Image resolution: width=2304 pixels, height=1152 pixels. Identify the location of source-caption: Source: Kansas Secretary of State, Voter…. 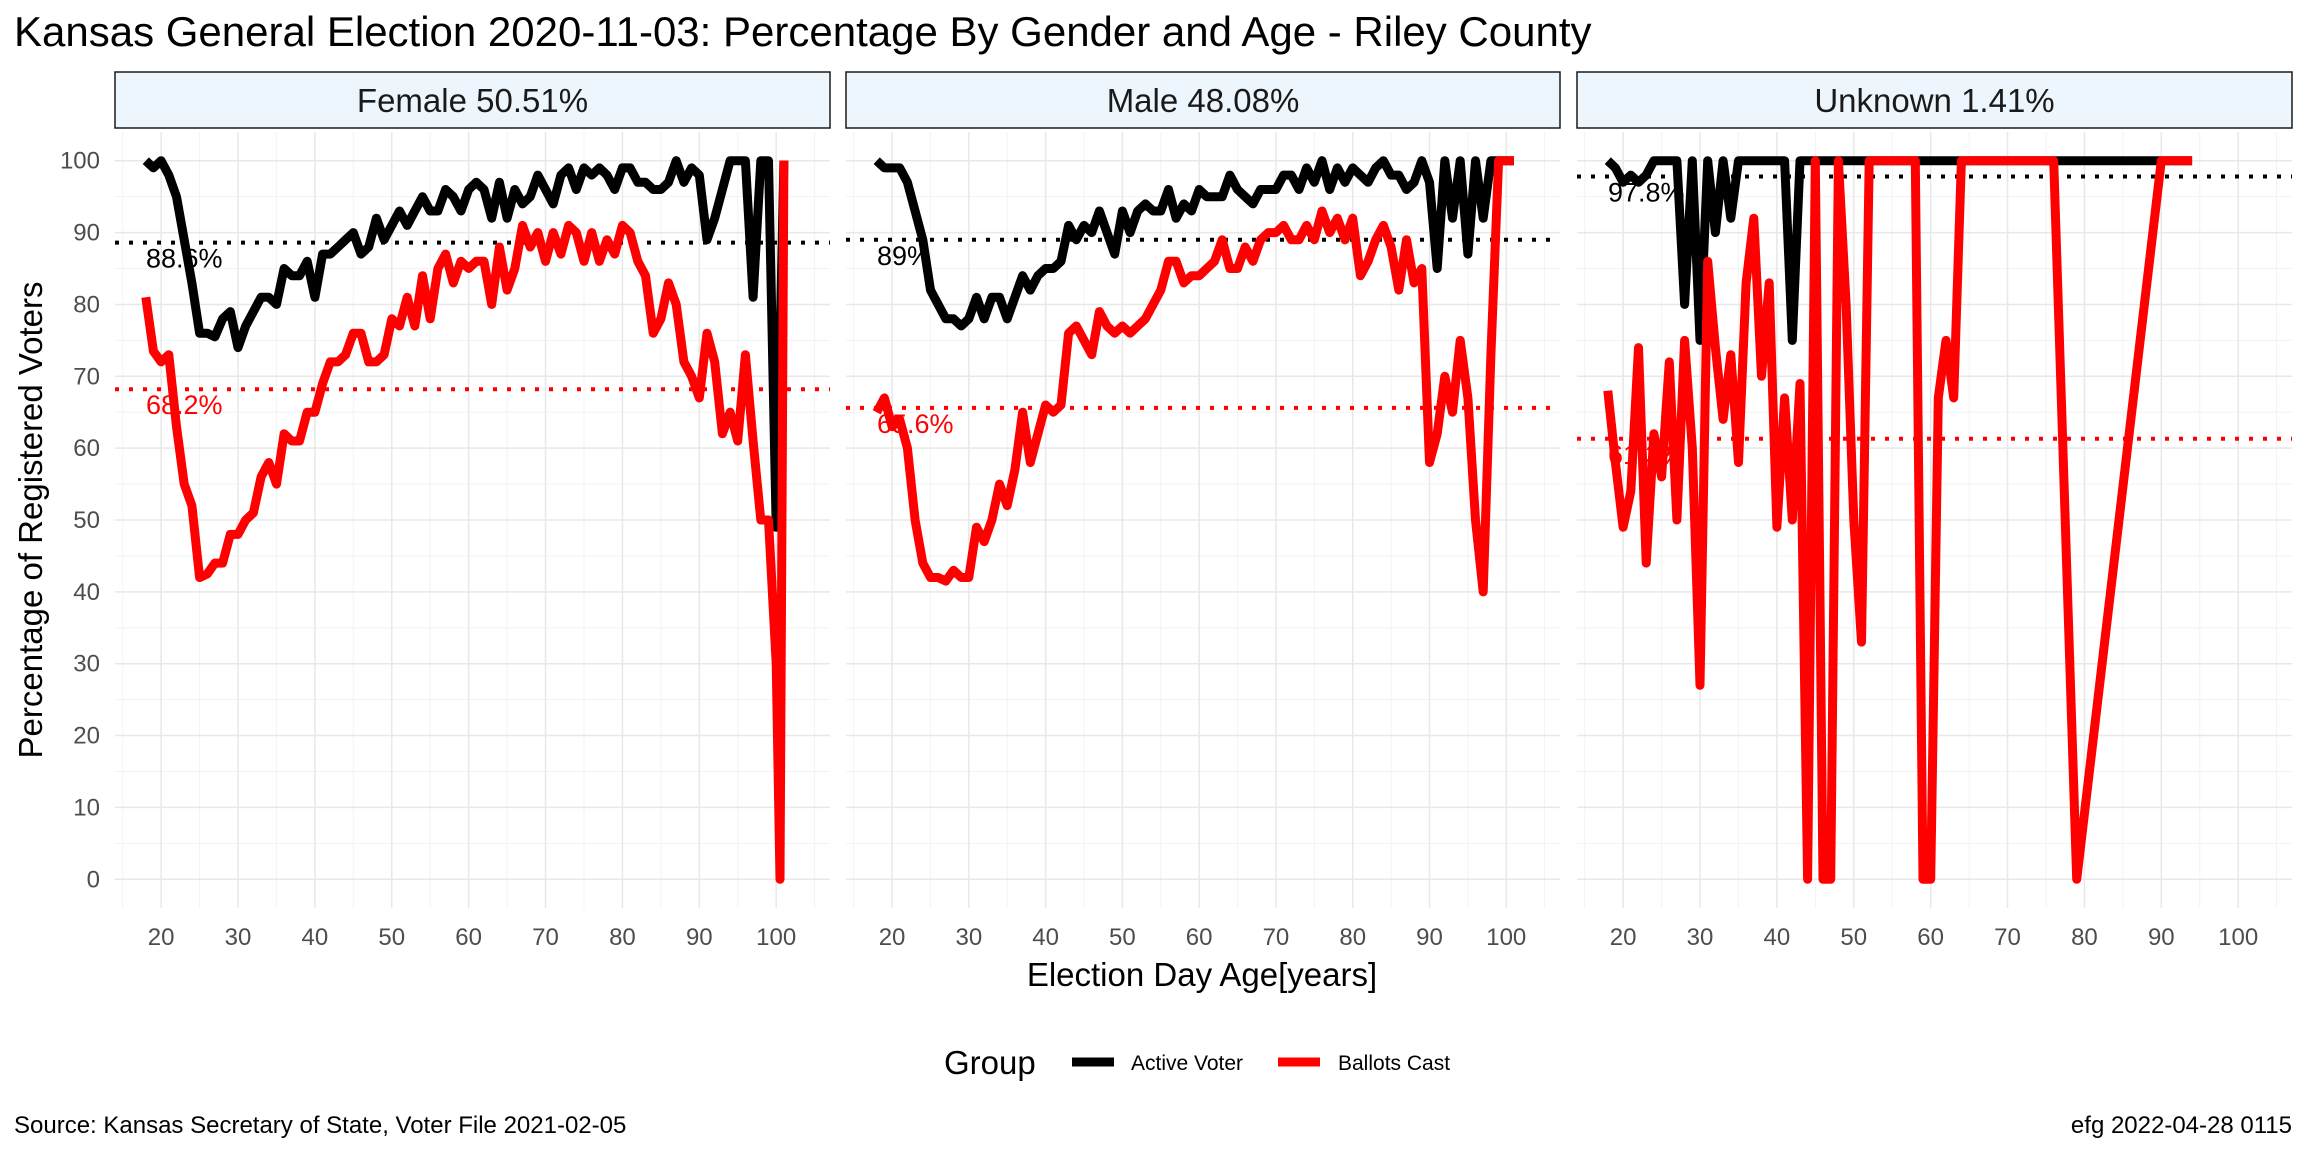
(320, 1125).